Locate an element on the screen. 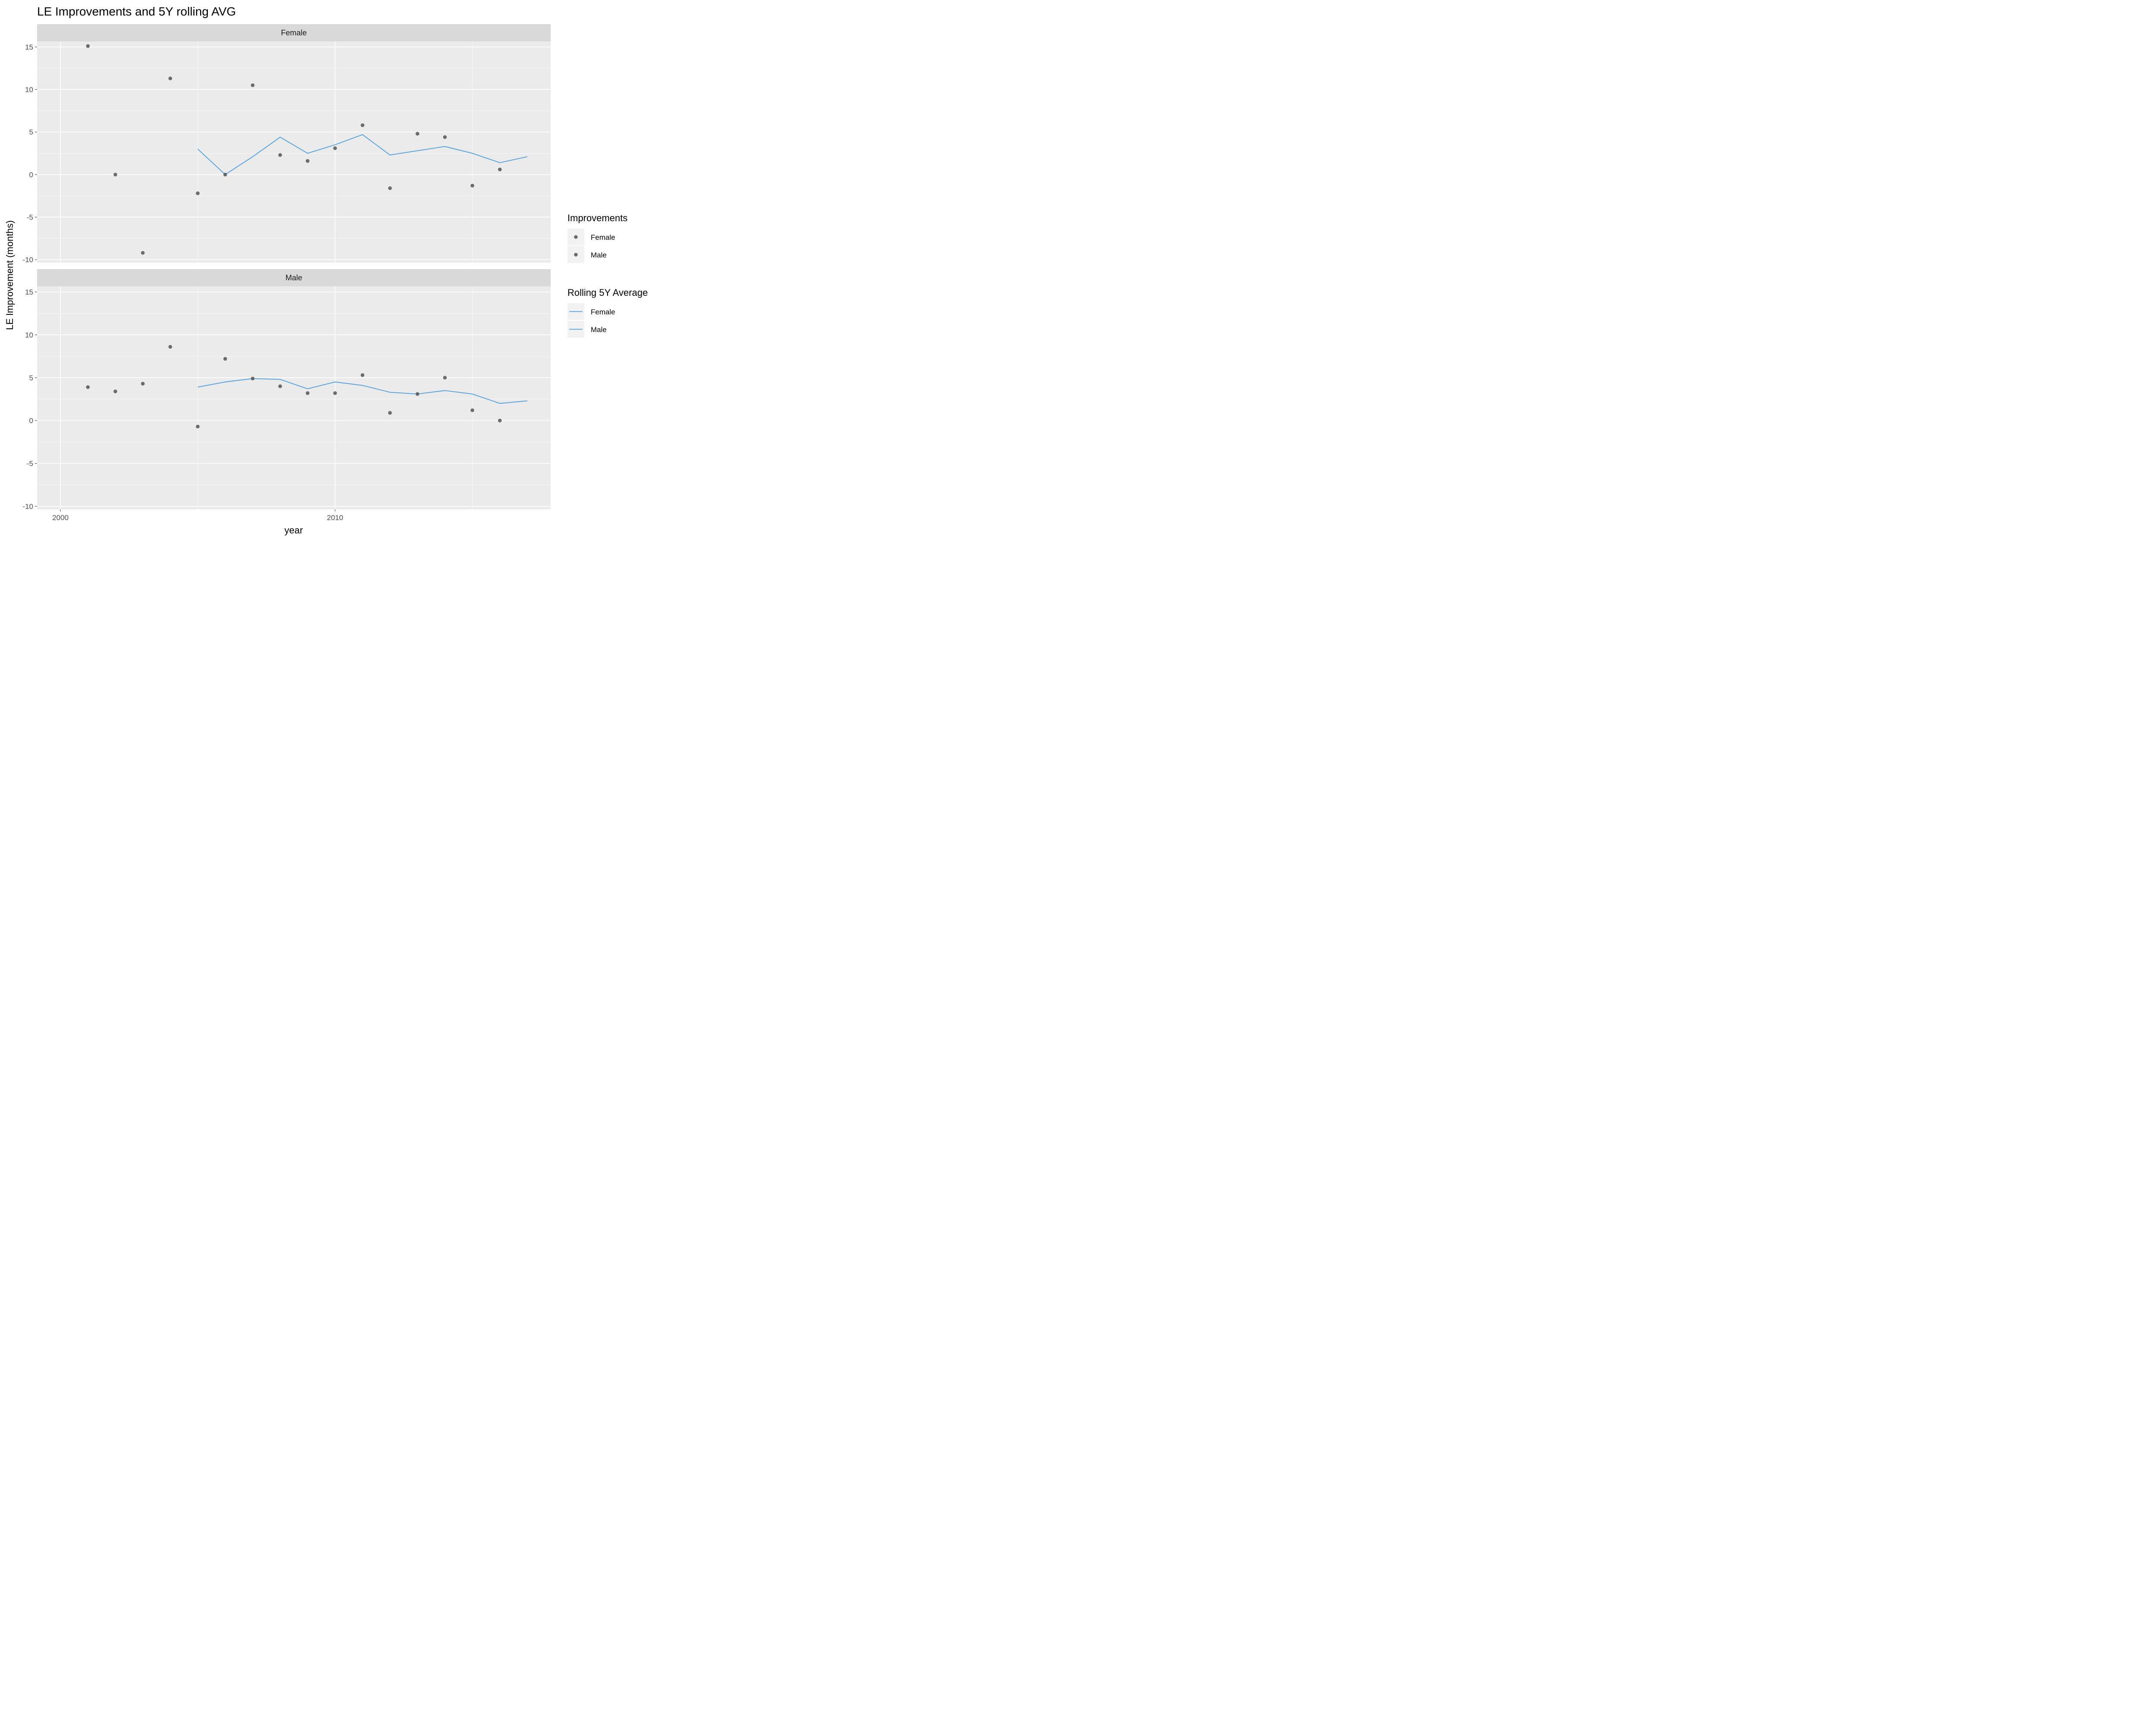 Image resolution: width=2156 pixels, height=1725 pixels. facet-strip-label: Female is located at coordinates (294, 33).